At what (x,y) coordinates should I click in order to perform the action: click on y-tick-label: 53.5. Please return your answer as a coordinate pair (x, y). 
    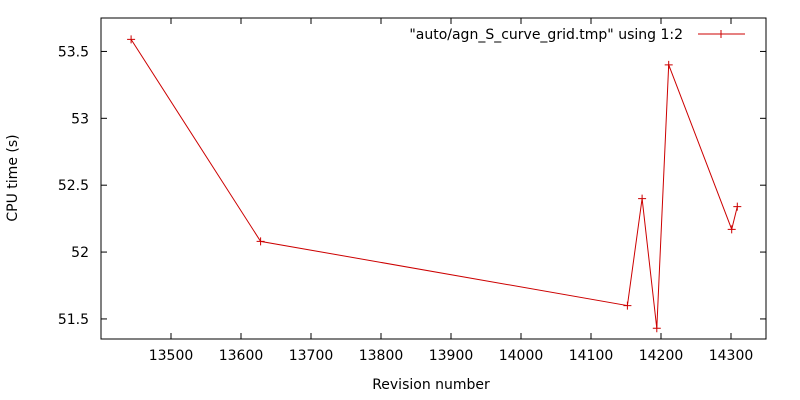
    Looking at the image, I should click on (73, 52).